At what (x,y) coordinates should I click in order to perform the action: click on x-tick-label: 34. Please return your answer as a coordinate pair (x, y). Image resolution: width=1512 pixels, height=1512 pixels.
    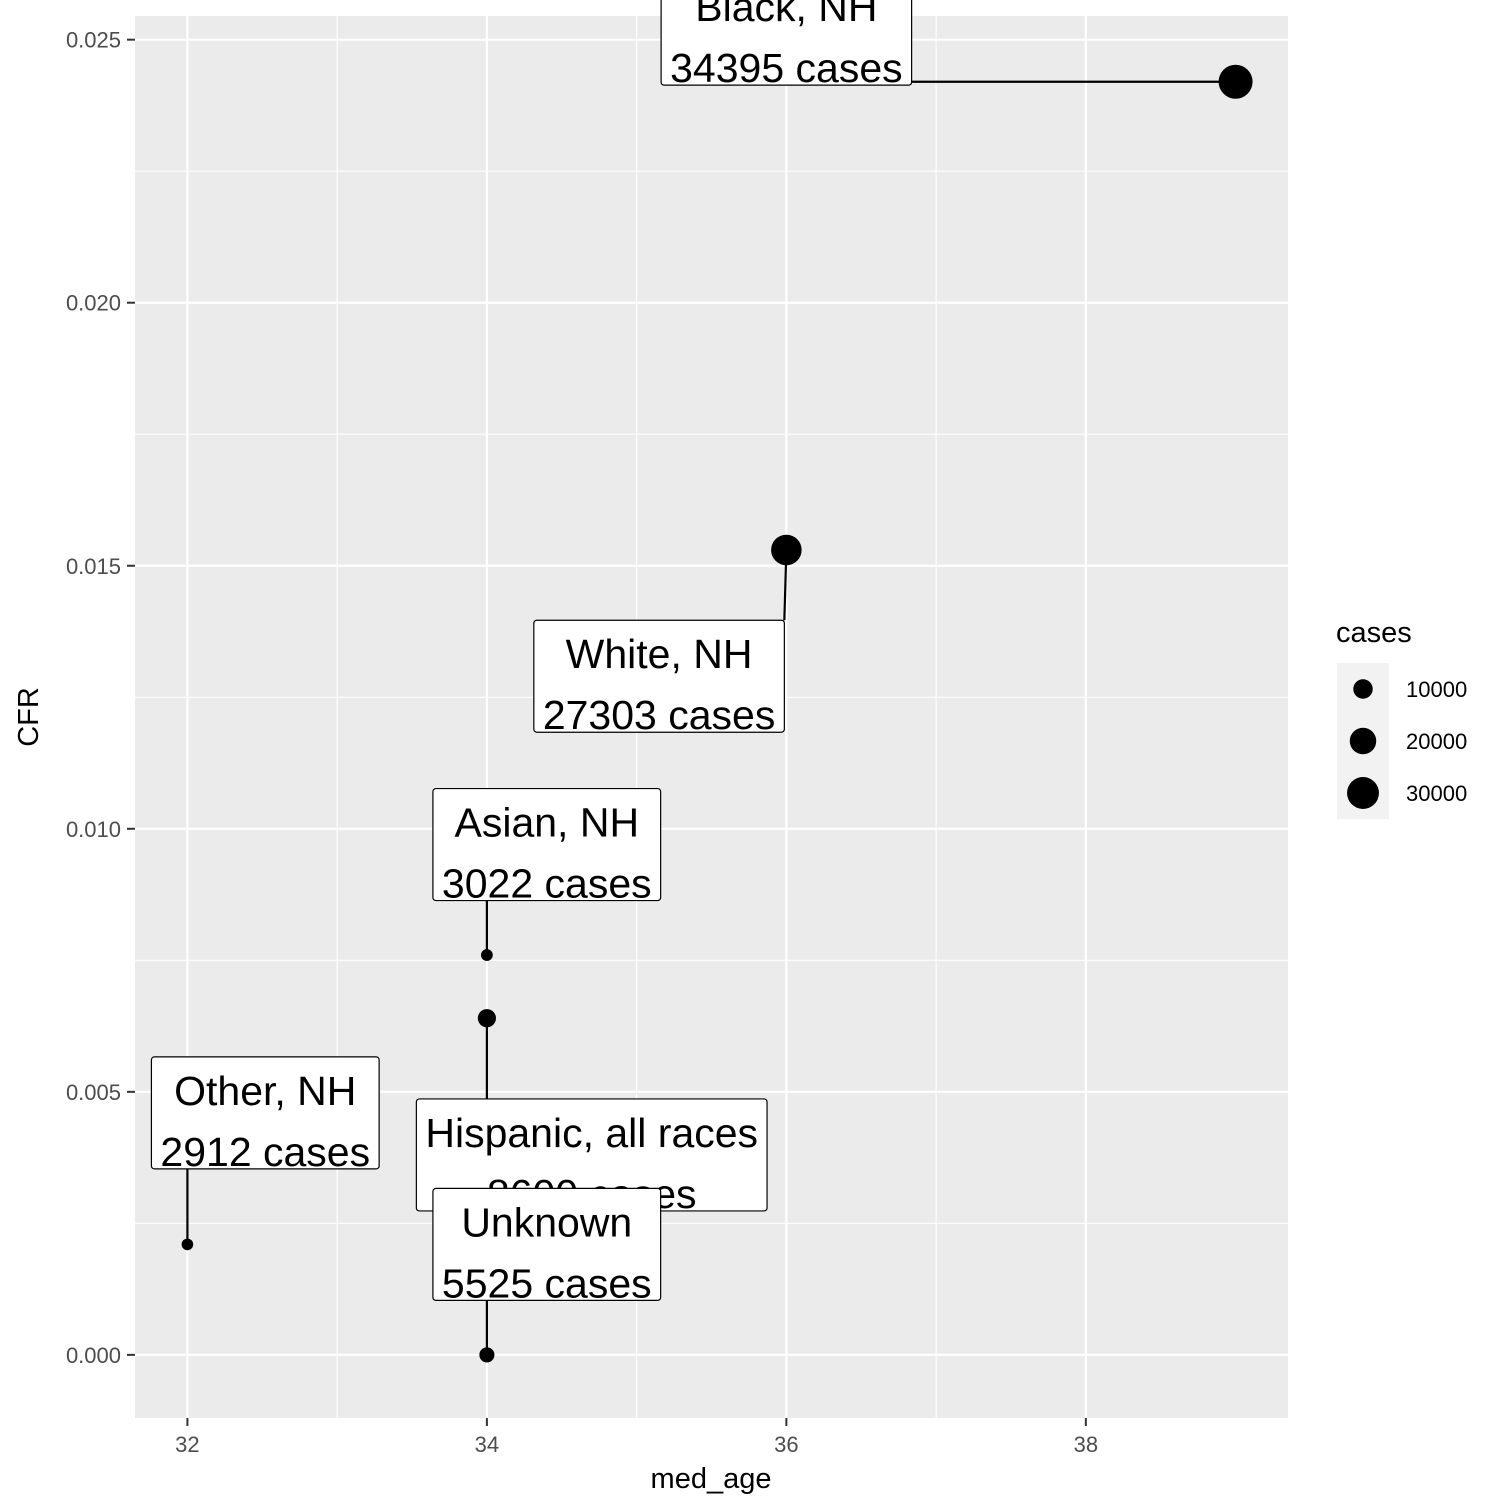
    Looking at the image, I should click on (487, 1444).